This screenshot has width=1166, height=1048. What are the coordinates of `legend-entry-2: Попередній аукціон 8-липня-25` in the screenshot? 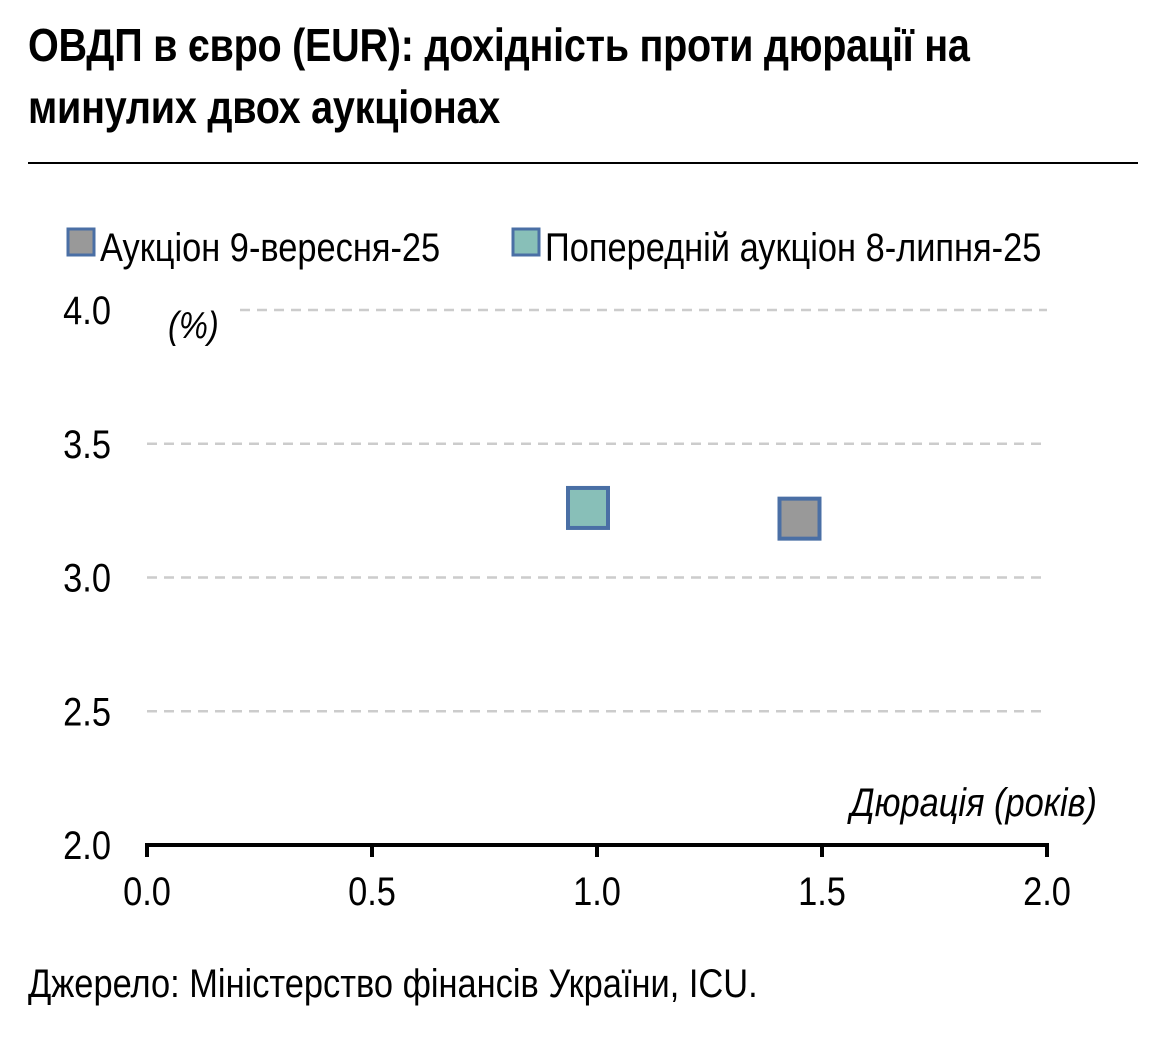 It's located at (776, 247).